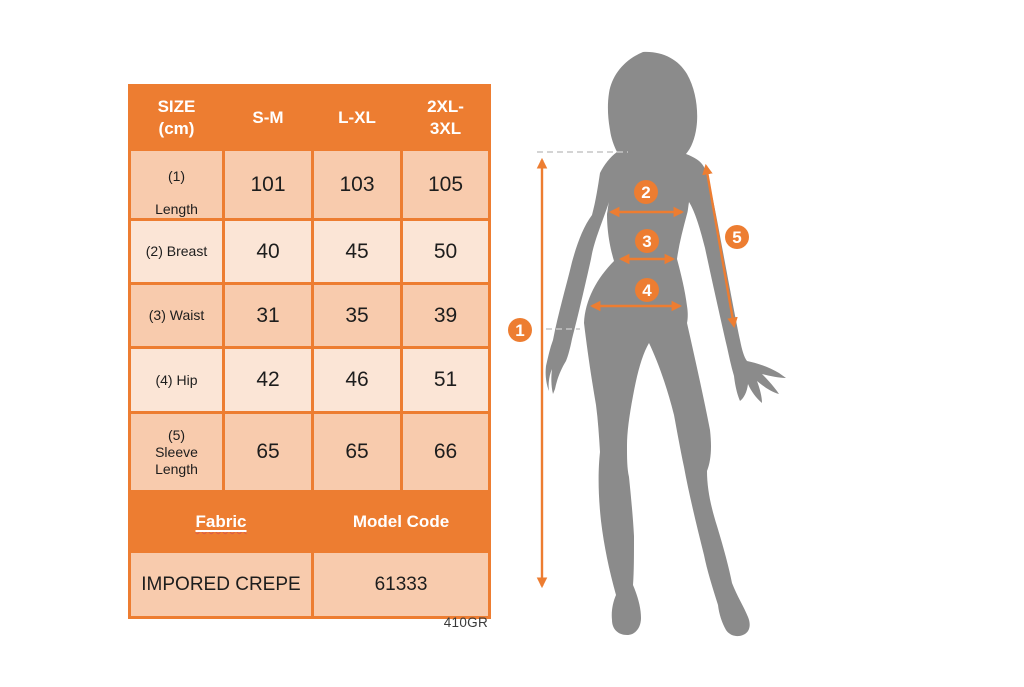  I want to click on value-cell: 105, so click(445, 184).